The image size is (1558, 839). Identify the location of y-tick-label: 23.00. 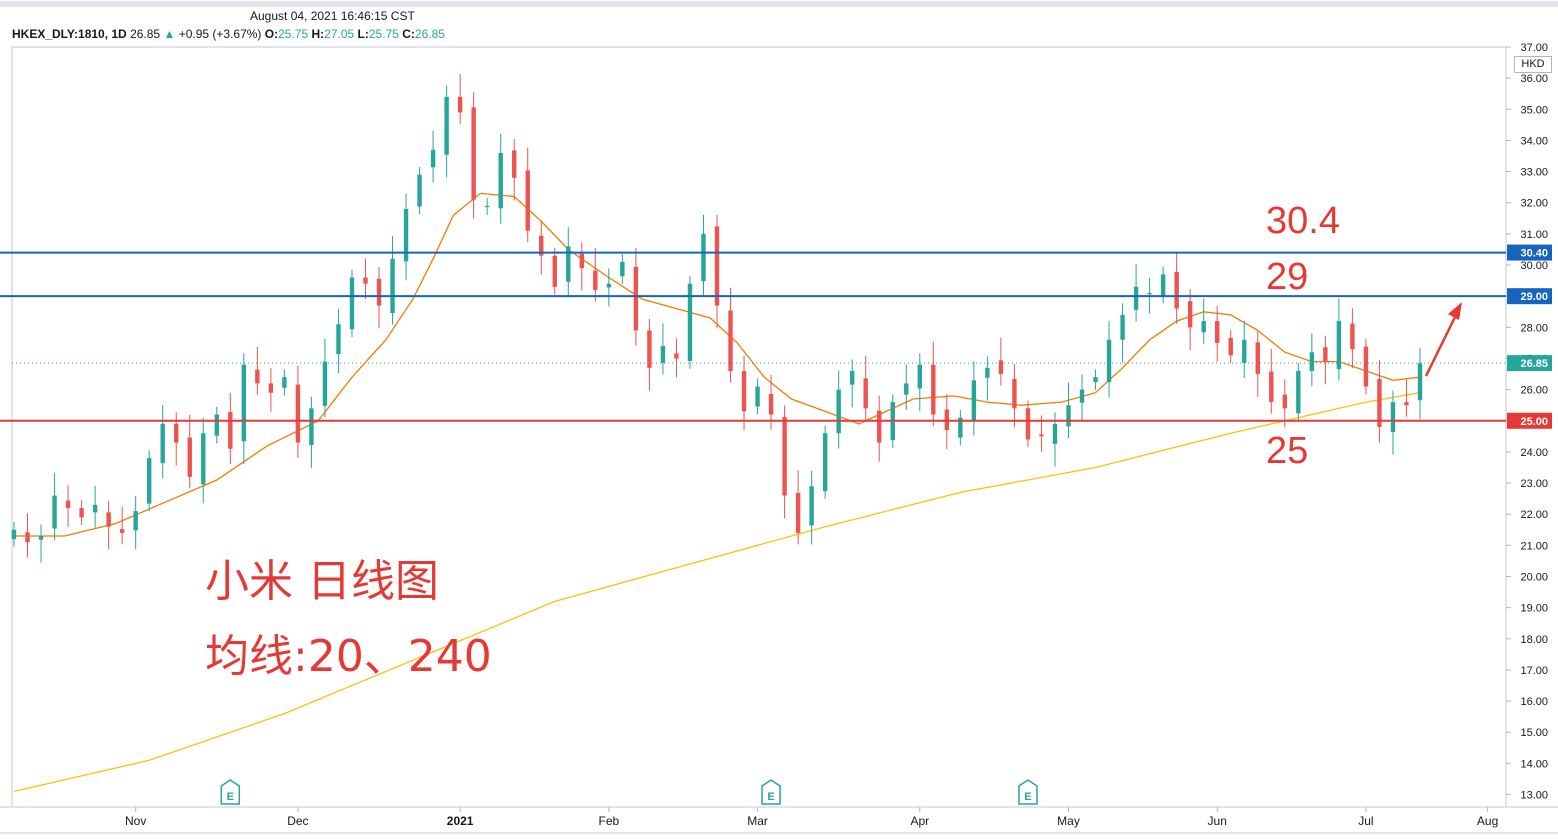
(1534, 484).